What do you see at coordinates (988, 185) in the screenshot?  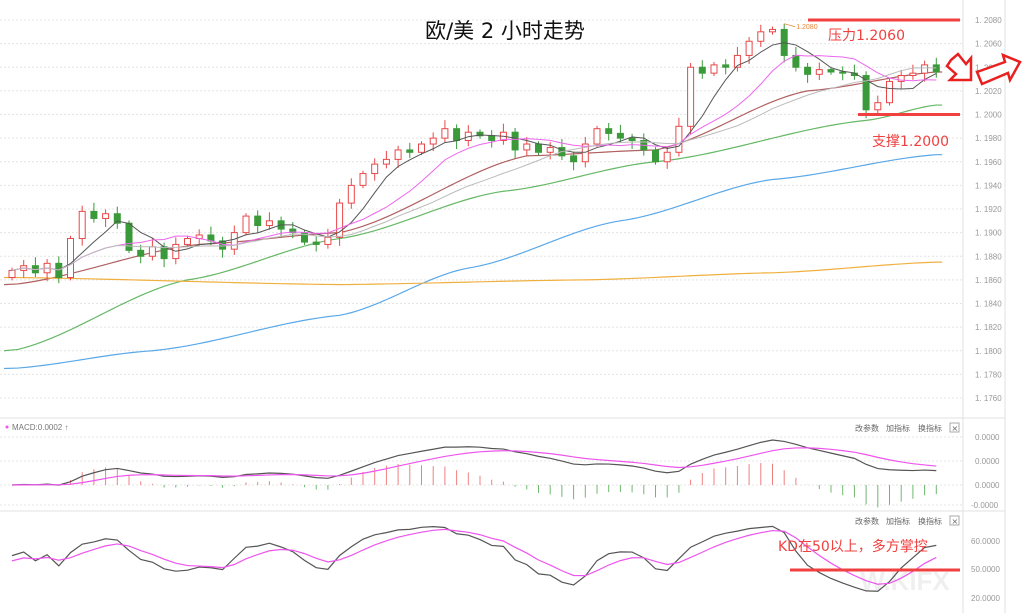 I see `price-tick-label: 1. 1940` at bounding box center [988, 185].